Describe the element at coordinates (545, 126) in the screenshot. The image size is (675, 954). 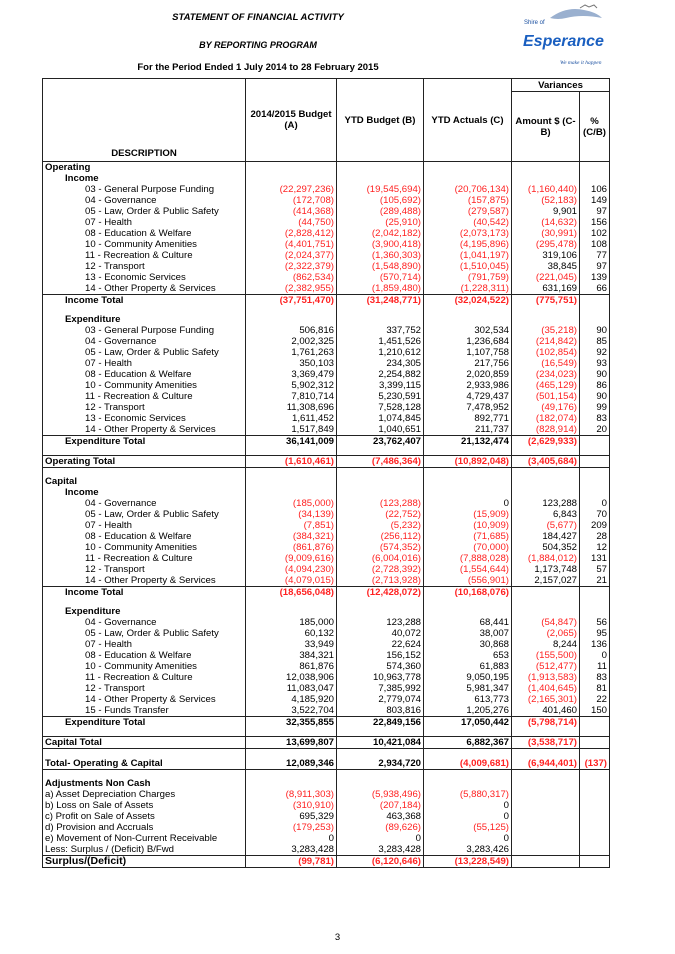
I see `col-variance-amount: Amount $ (C-B)` at that location.